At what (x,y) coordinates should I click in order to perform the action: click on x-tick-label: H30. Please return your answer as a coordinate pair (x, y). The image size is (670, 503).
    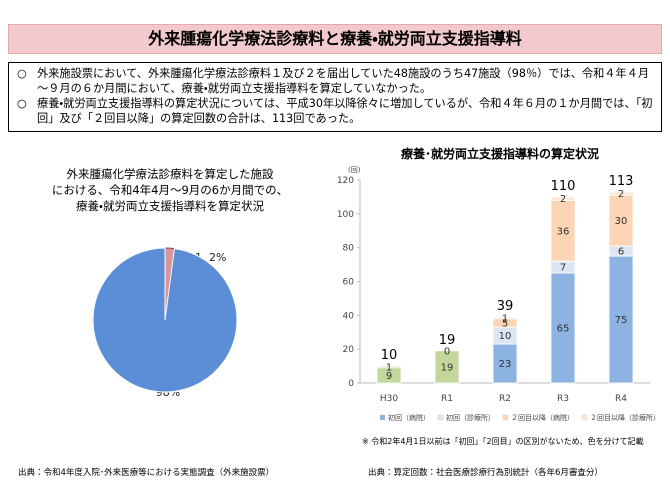
    Looking at the image, I should click on (389, 399).